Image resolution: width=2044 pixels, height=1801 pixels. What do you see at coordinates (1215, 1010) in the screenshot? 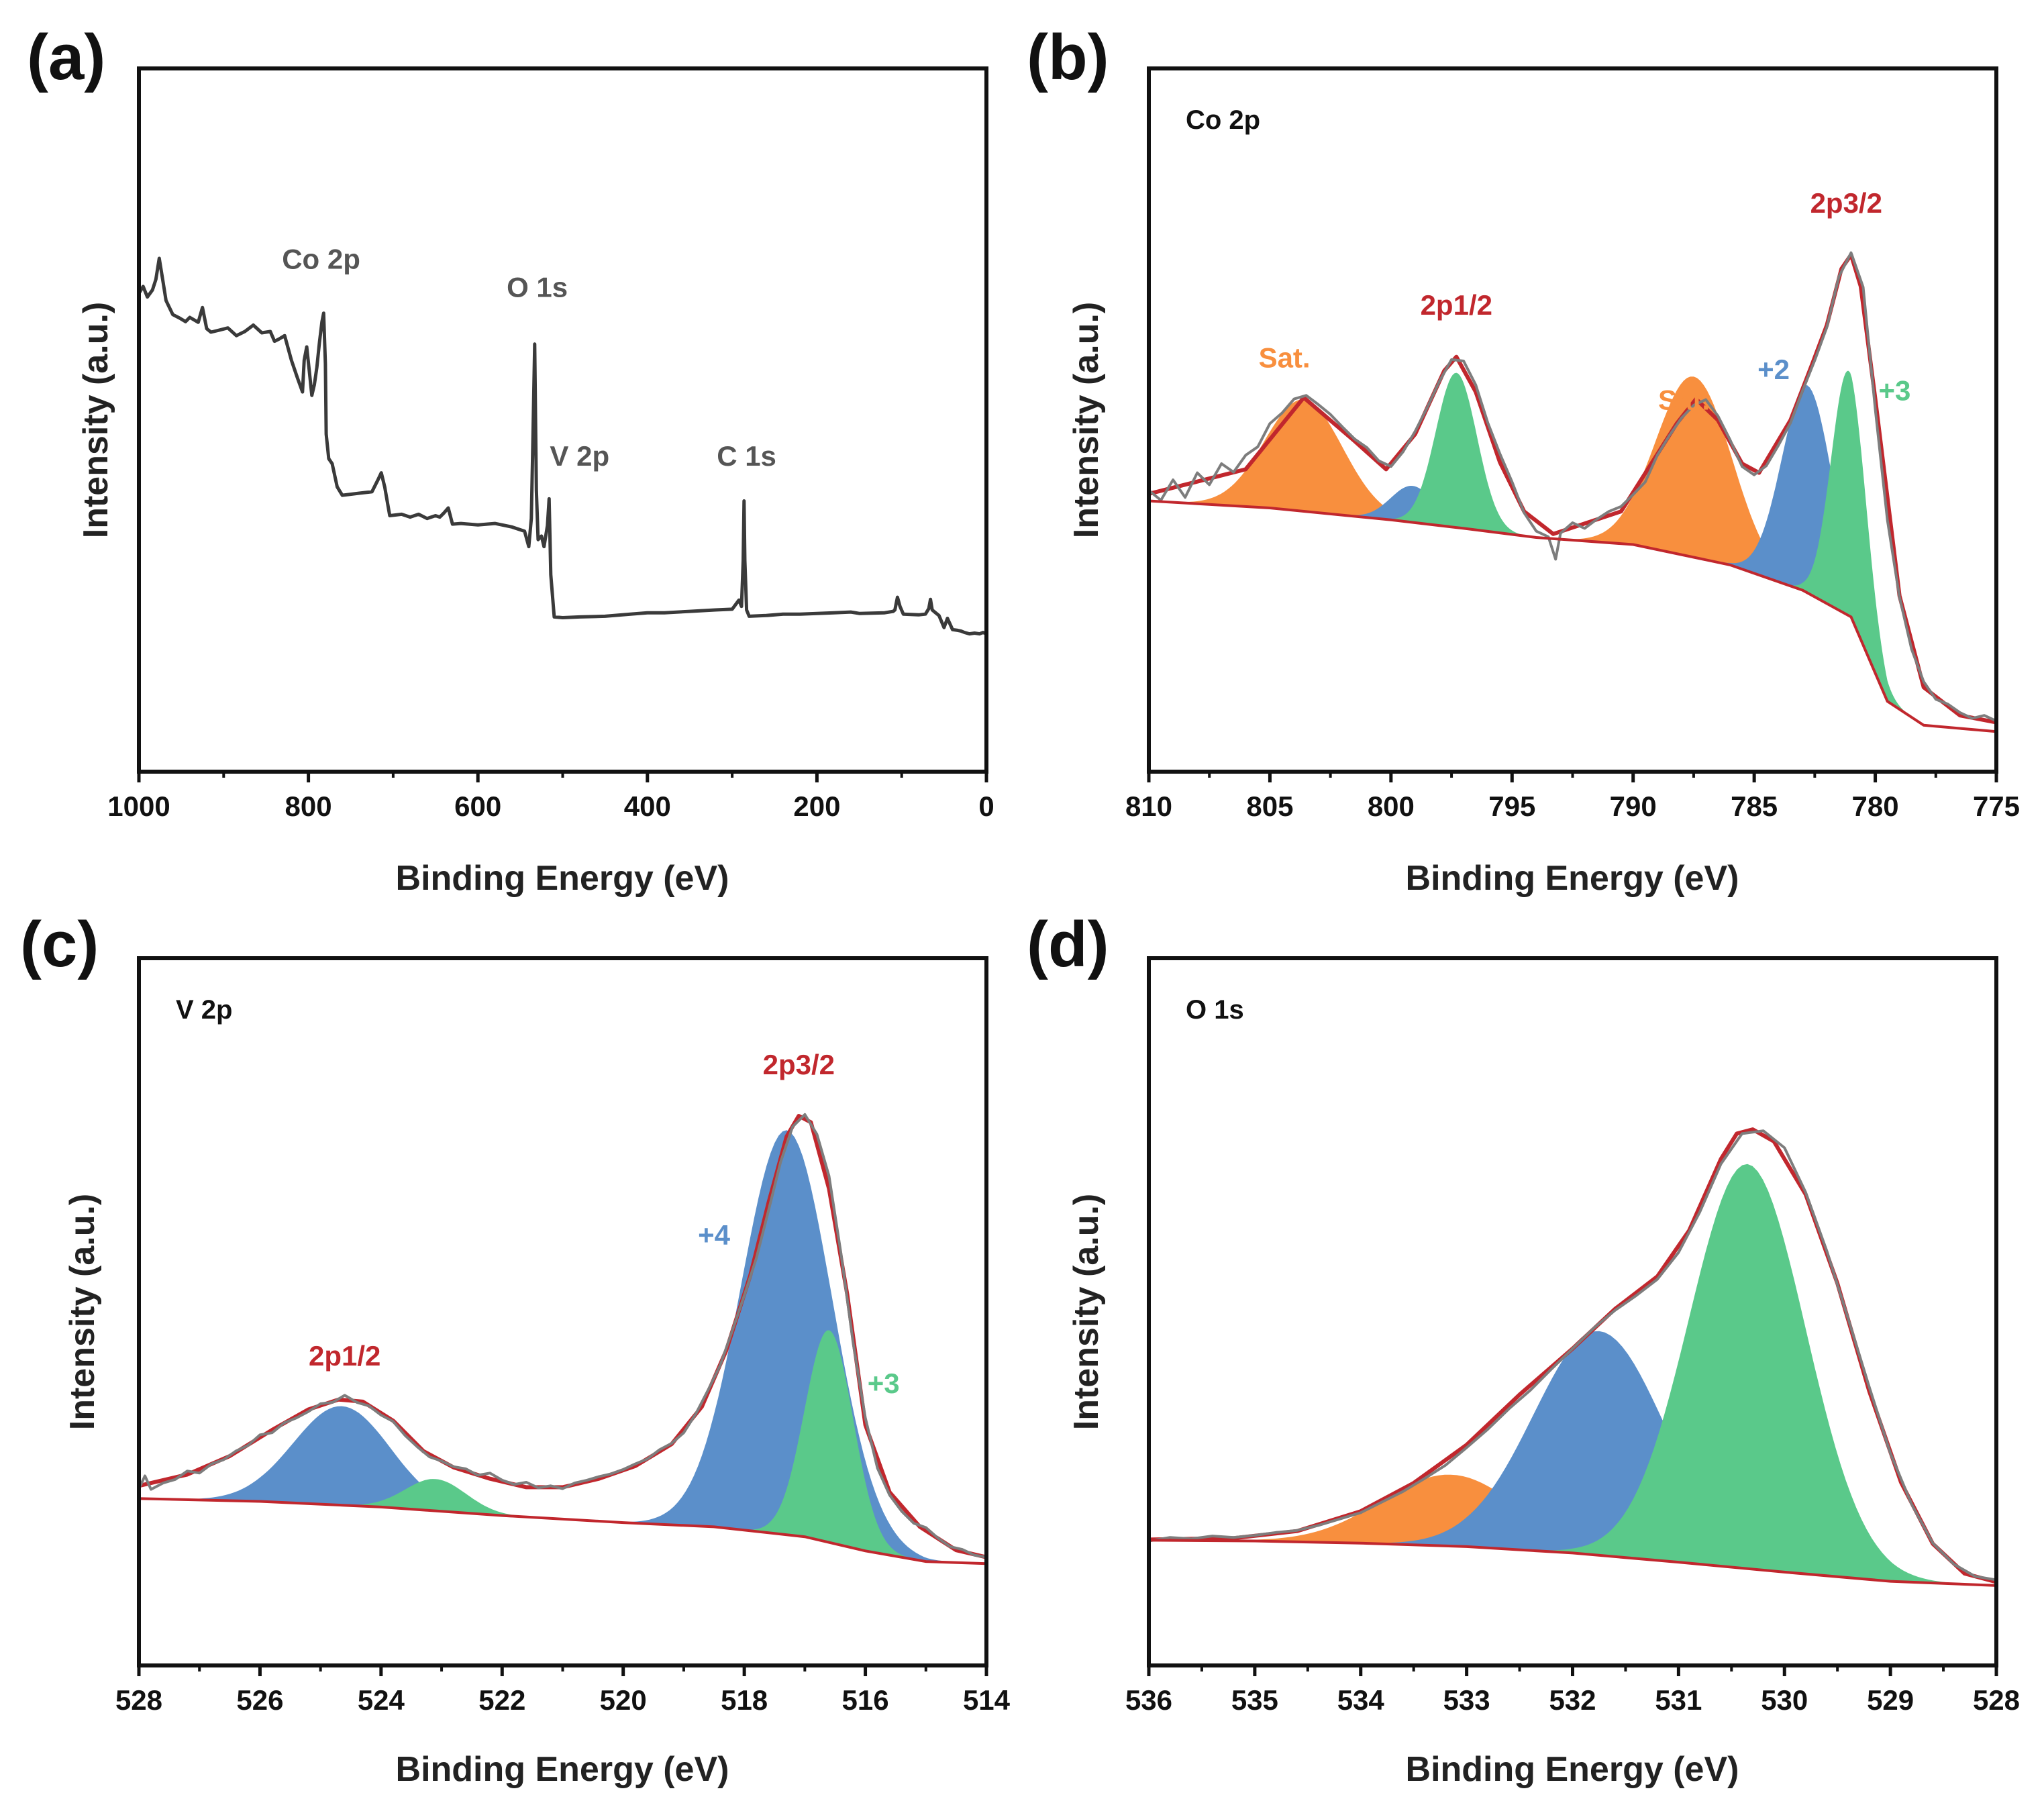
I see `region-label: O 1s` at bounding box center [1215, 1010].